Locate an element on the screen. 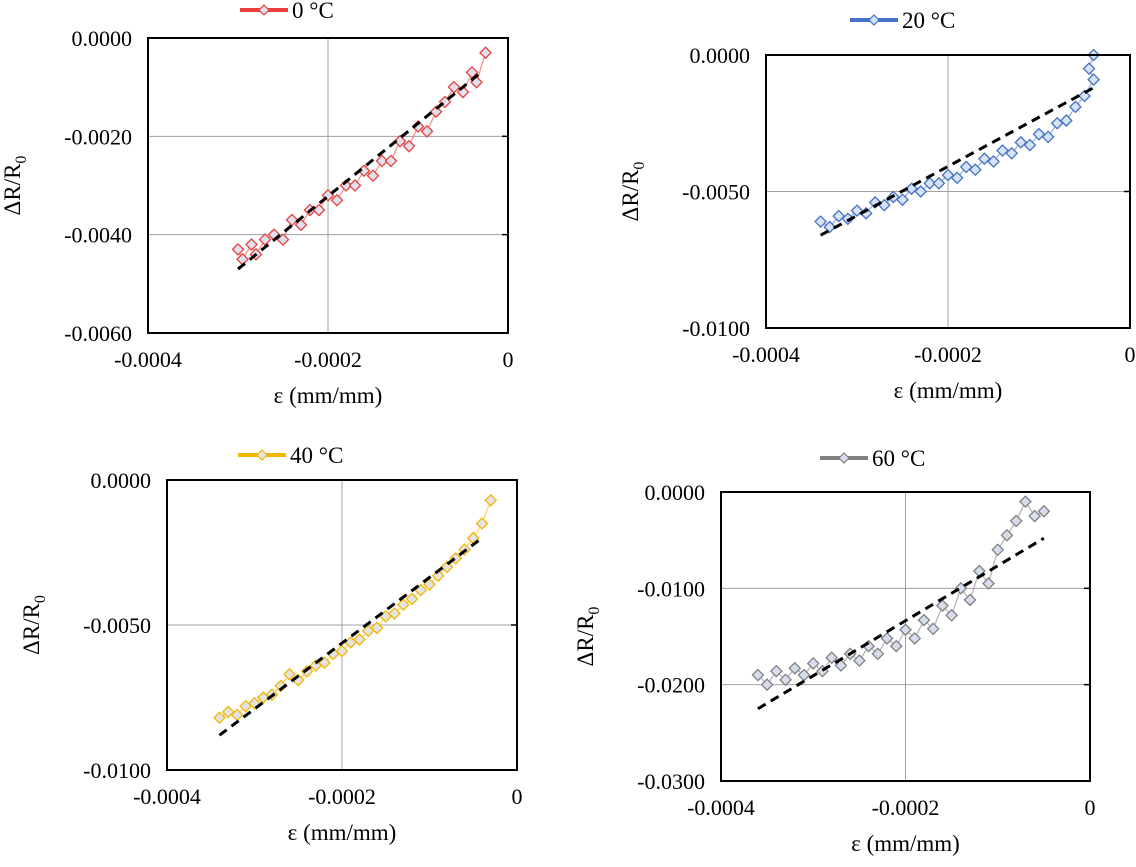 The image size is (1136, 867). legend: 40 °C is located at coordinates (290, 455).